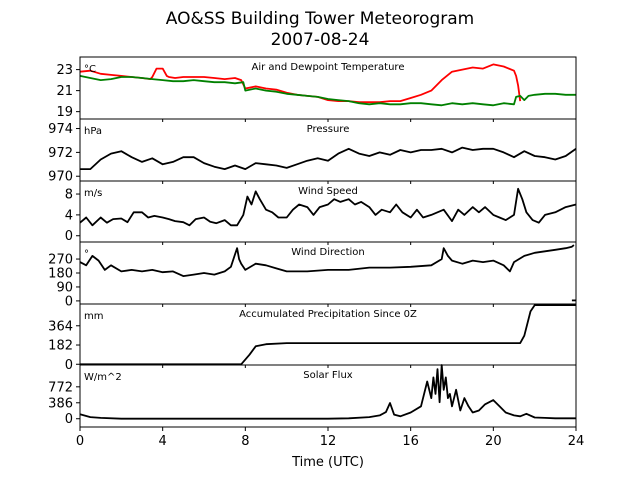  I want to click on x-axis: 0 4 8 12 16 20 24, so click(330, 438).